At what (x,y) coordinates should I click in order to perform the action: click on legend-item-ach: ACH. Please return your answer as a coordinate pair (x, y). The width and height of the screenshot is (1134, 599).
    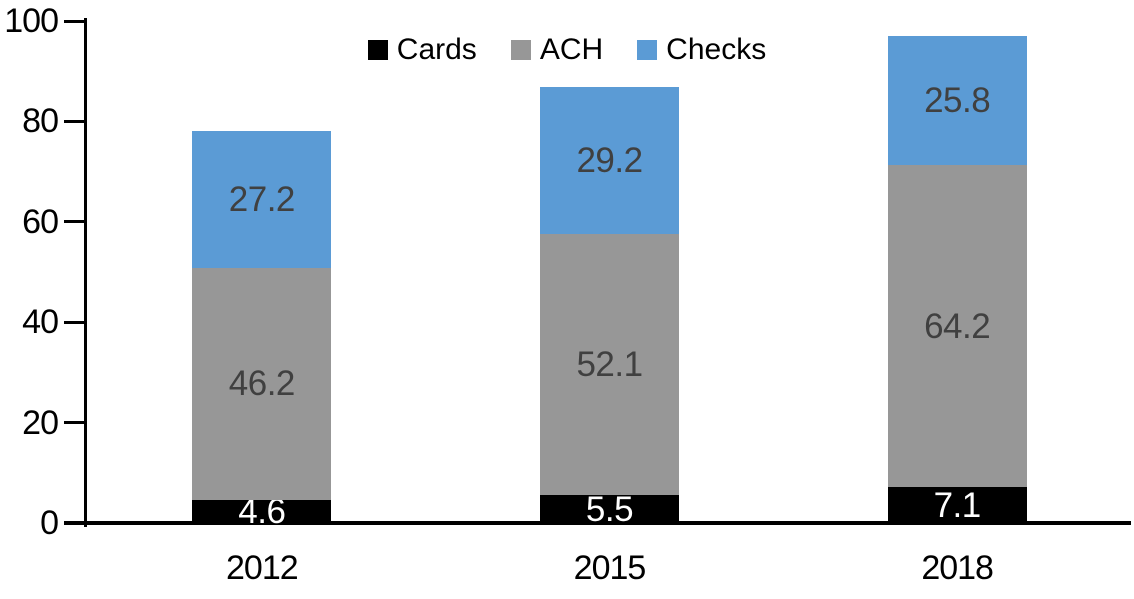
    Looking at the image, I should click on (557, 49).